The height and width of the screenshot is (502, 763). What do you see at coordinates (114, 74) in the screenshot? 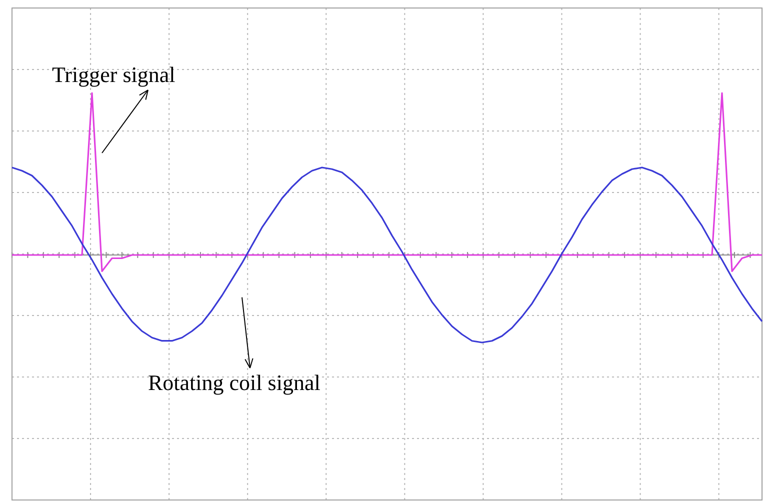
I see `series-label: Trigger signal` at bounding box center [114, 74].